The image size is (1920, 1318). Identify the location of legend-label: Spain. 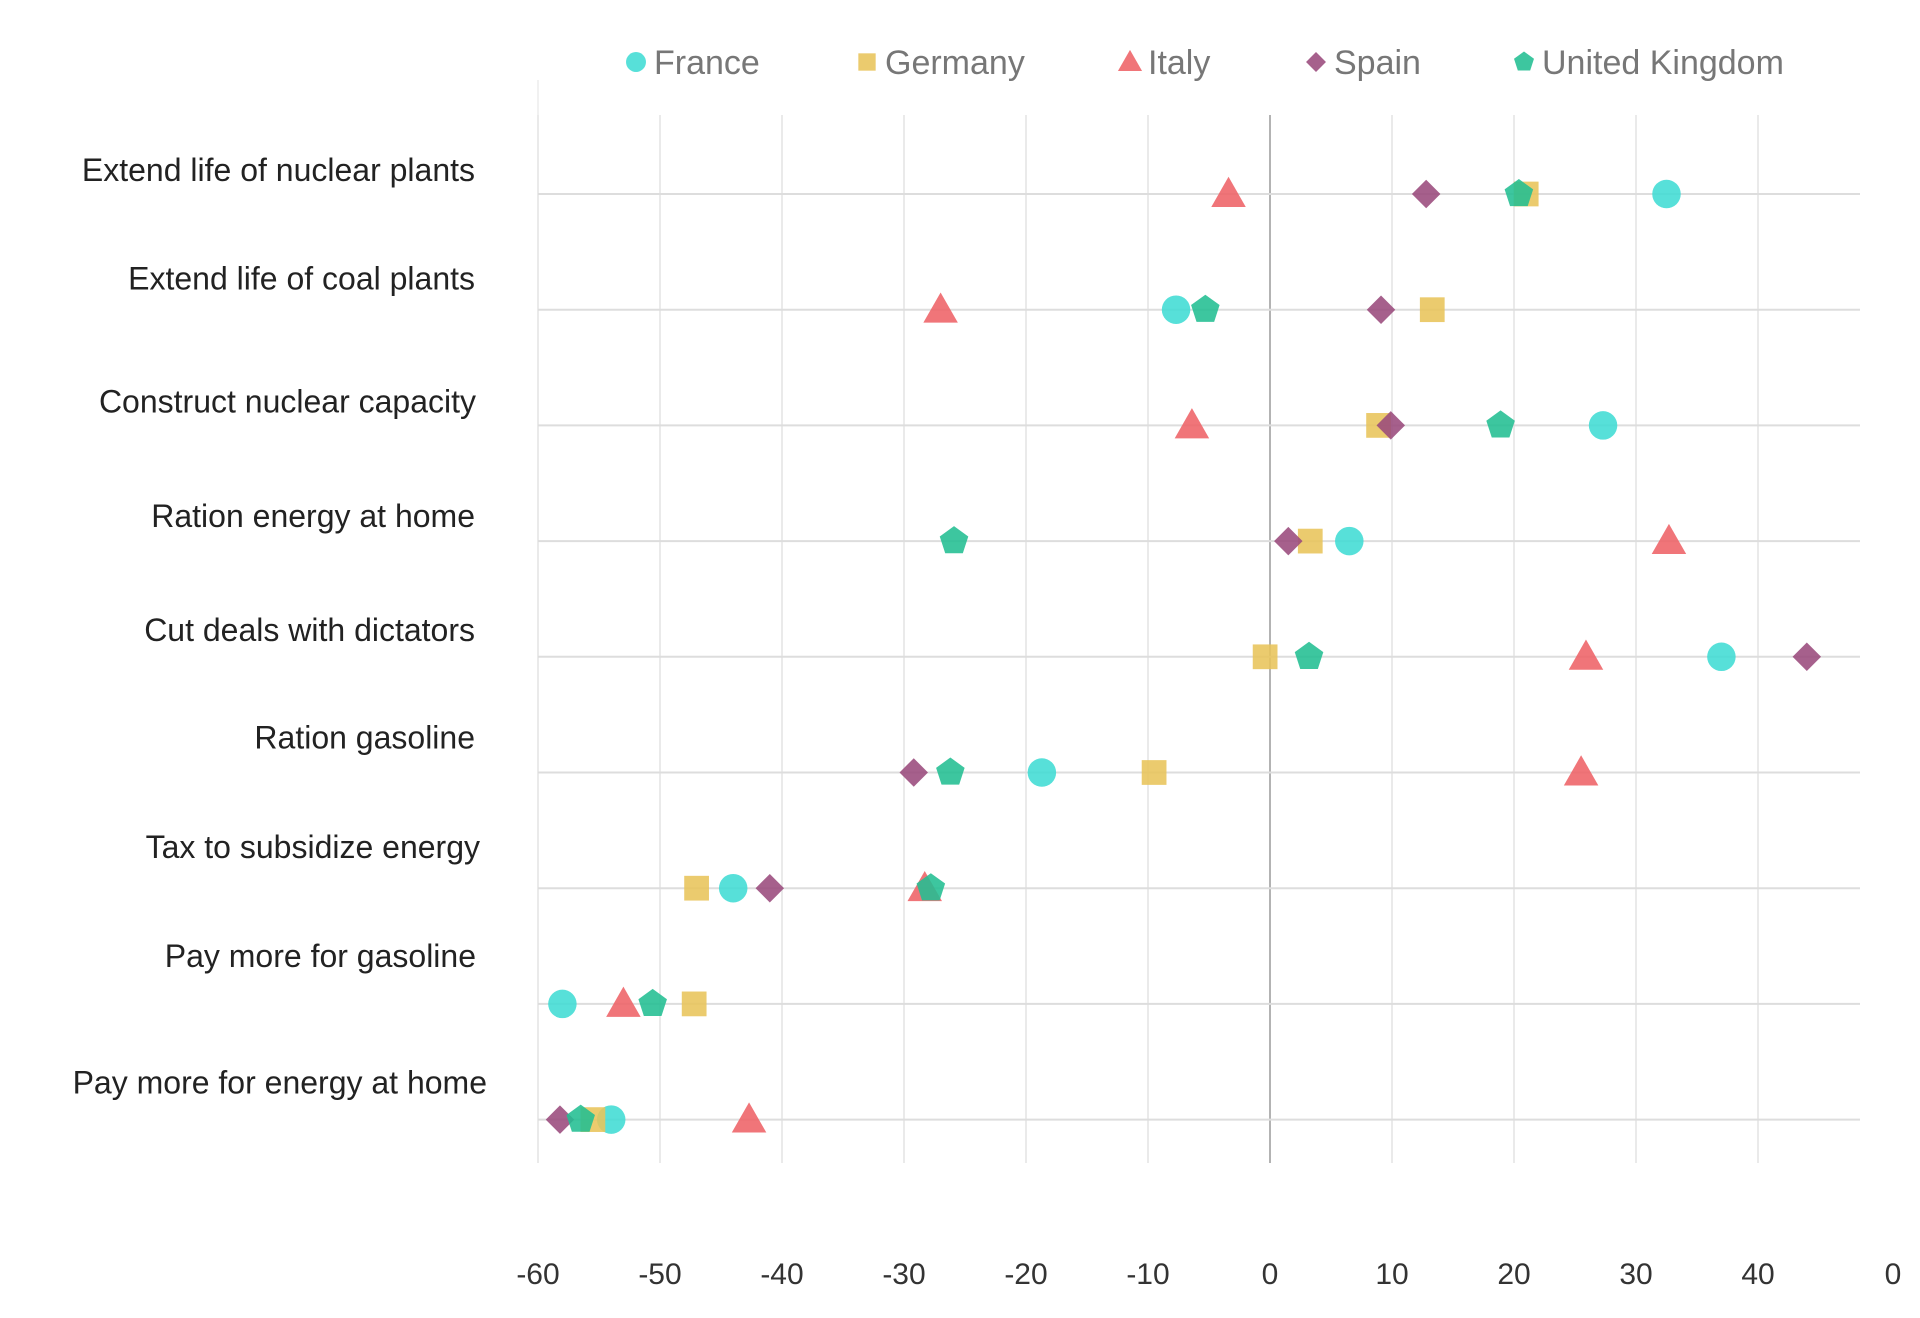
(1377, 63).